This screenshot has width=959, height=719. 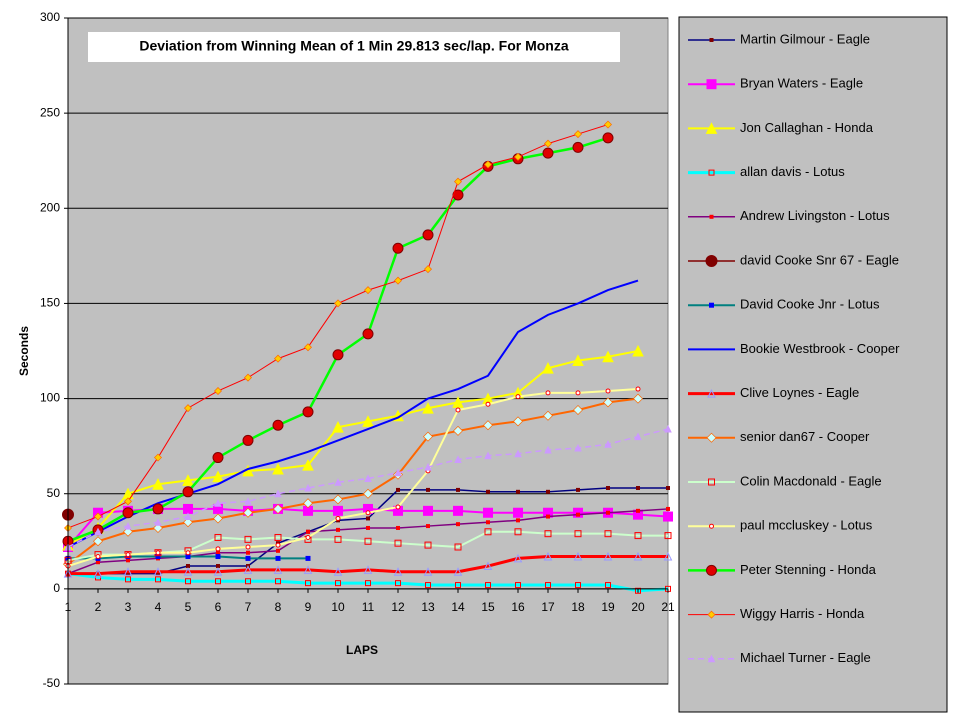 I want to click on y-tick-label: 200, so click(x=50, y=207).